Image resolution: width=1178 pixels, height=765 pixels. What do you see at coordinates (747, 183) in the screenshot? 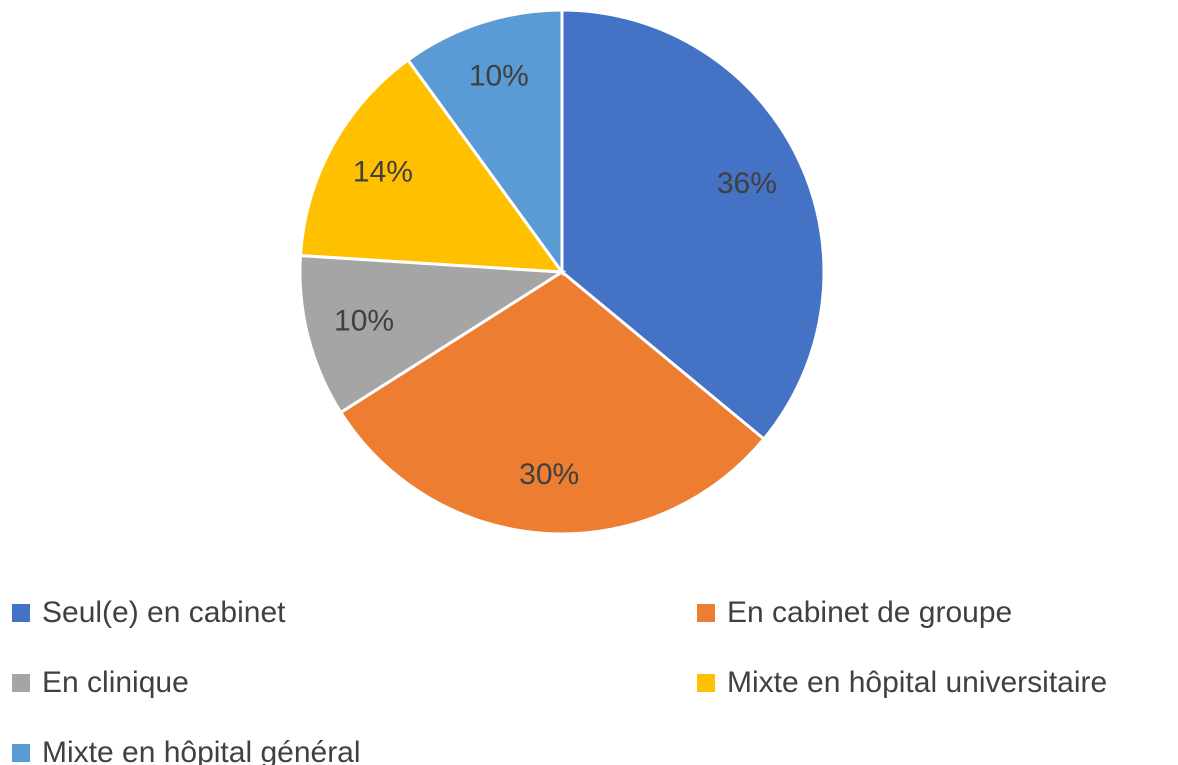
I see `data-label: 36%` at bounding box center [747, 183].